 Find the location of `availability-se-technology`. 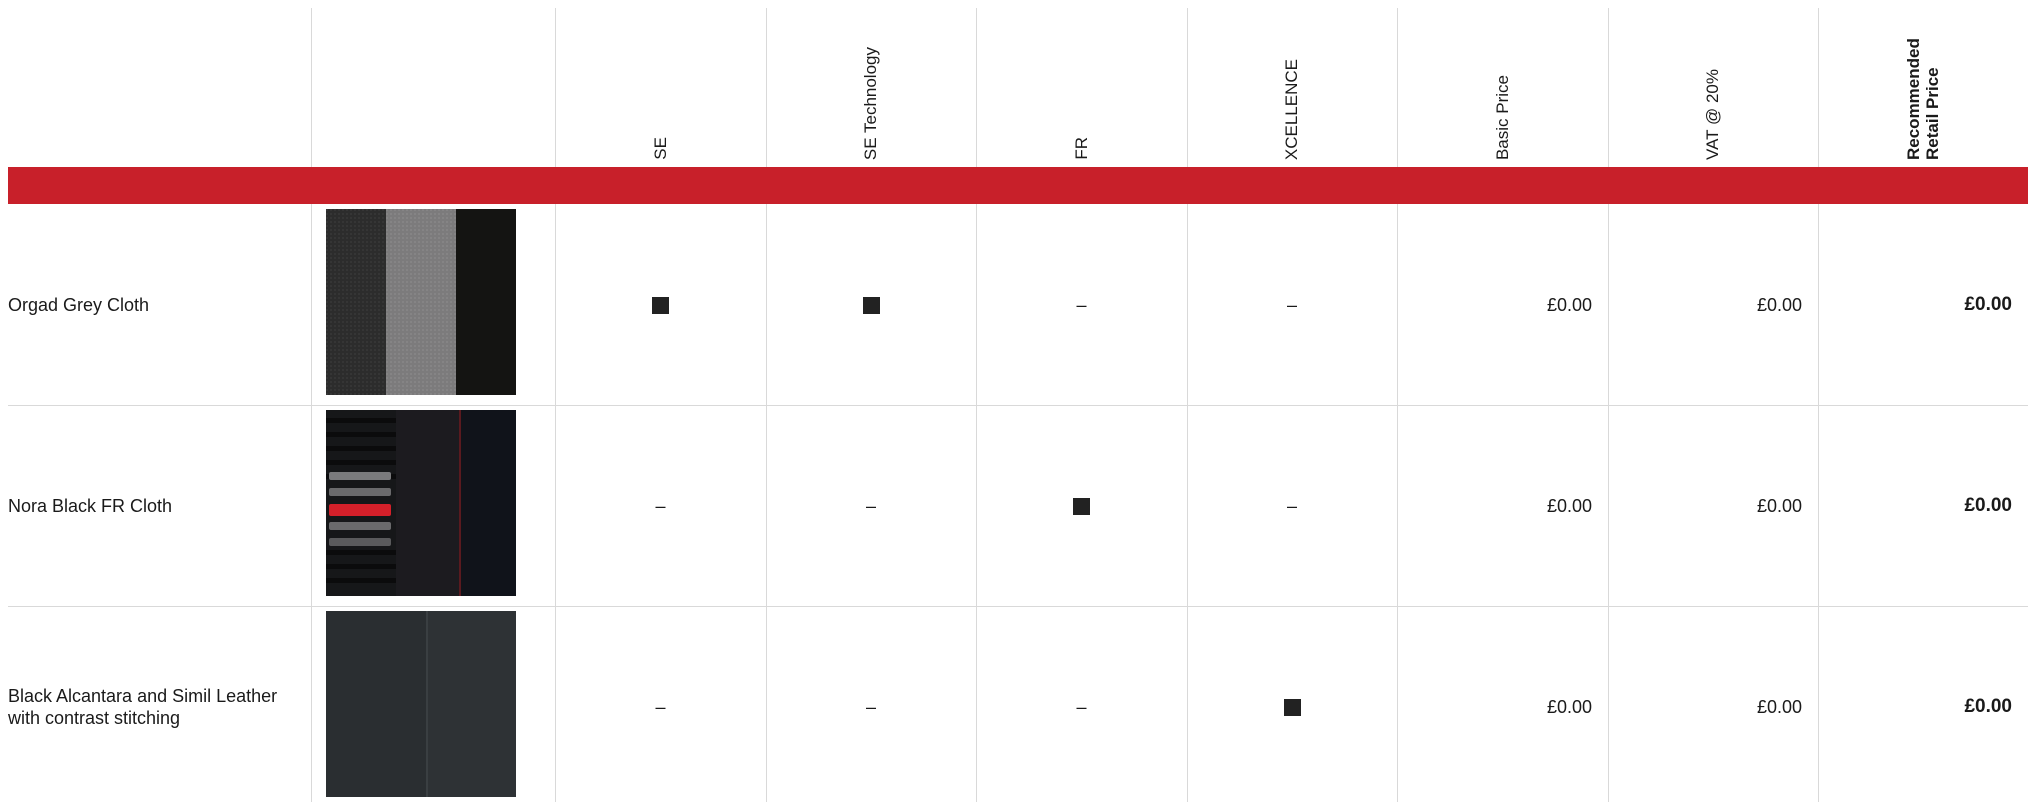

availability-se-technology is located at coordinates (871, 305).